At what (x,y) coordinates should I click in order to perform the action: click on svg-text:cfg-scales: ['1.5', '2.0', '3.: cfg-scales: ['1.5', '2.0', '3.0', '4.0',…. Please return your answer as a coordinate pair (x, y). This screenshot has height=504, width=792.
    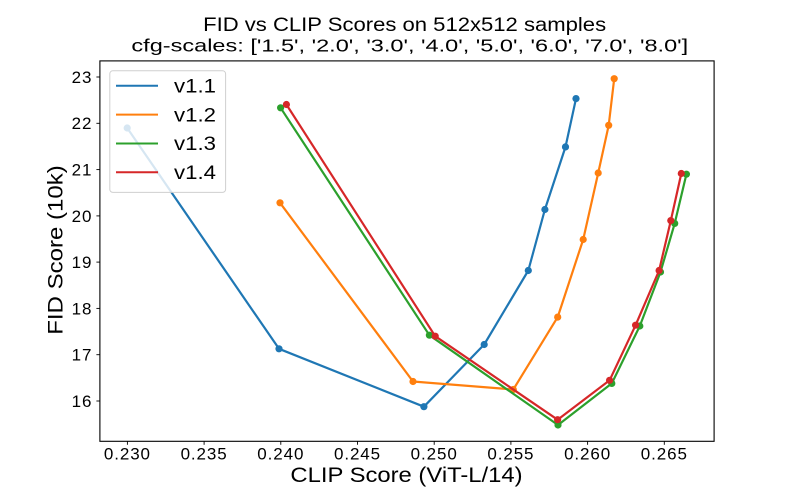
    Looking at the image, I should click on (409, 45).